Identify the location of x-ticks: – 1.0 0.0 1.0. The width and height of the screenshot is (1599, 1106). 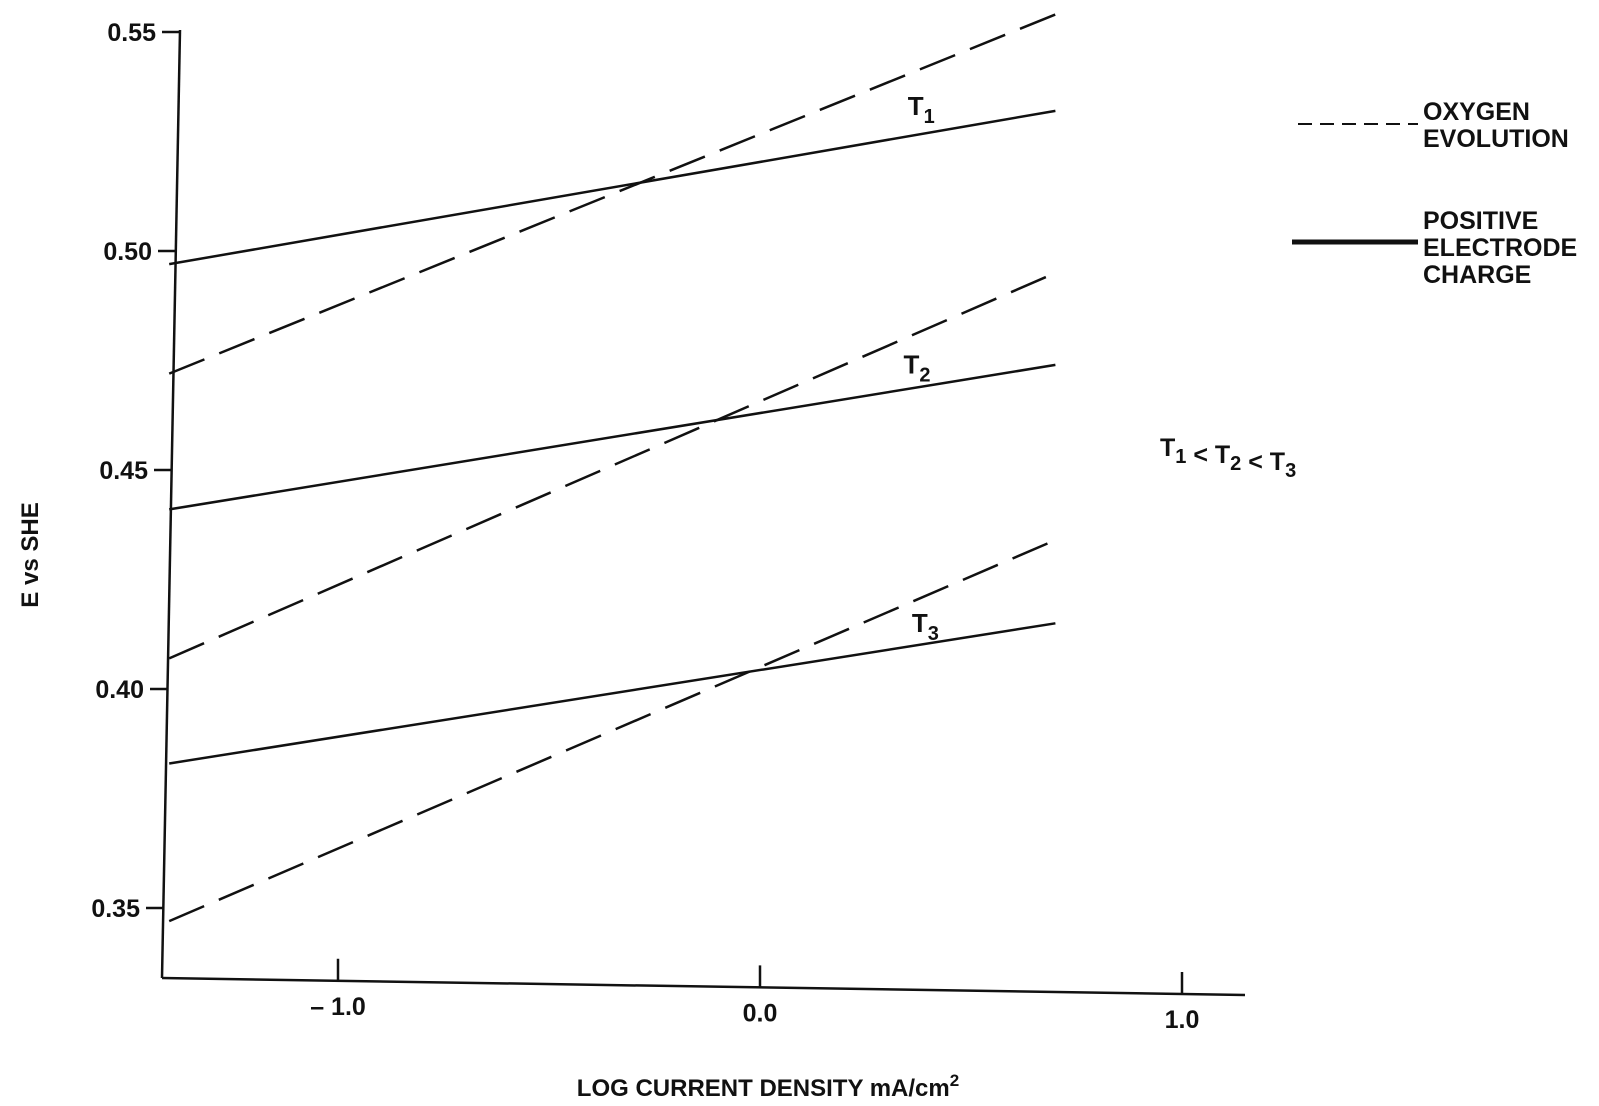
(755, 996).